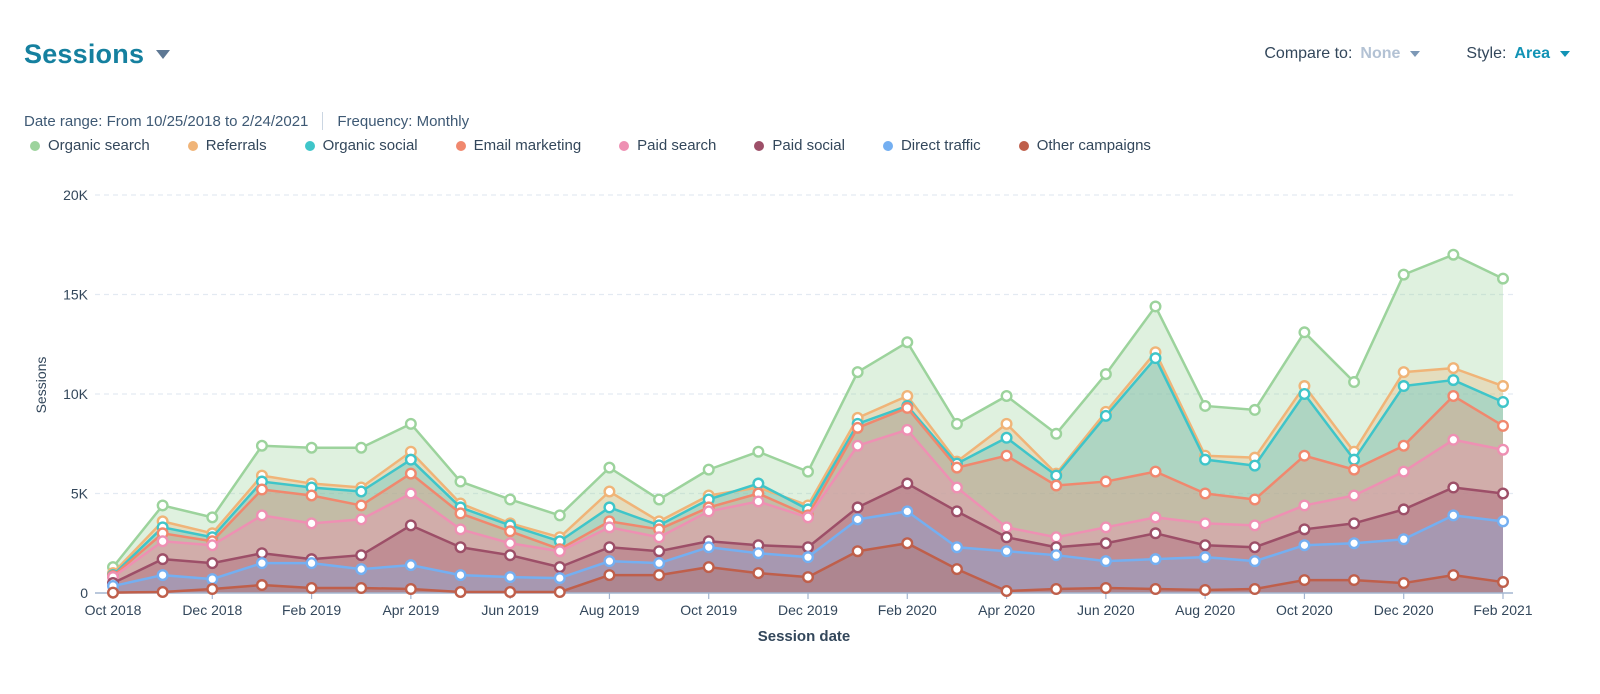  I want to click on legend-item-email-marketing: Email marketing, so click(518, 145).